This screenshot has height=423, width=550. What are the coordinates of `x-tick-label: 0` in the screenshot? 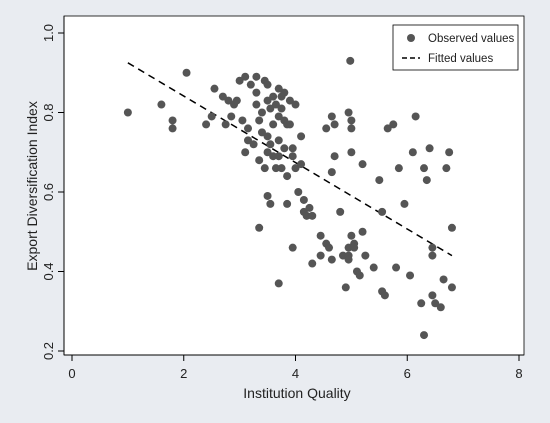 It's located at (71, 373).